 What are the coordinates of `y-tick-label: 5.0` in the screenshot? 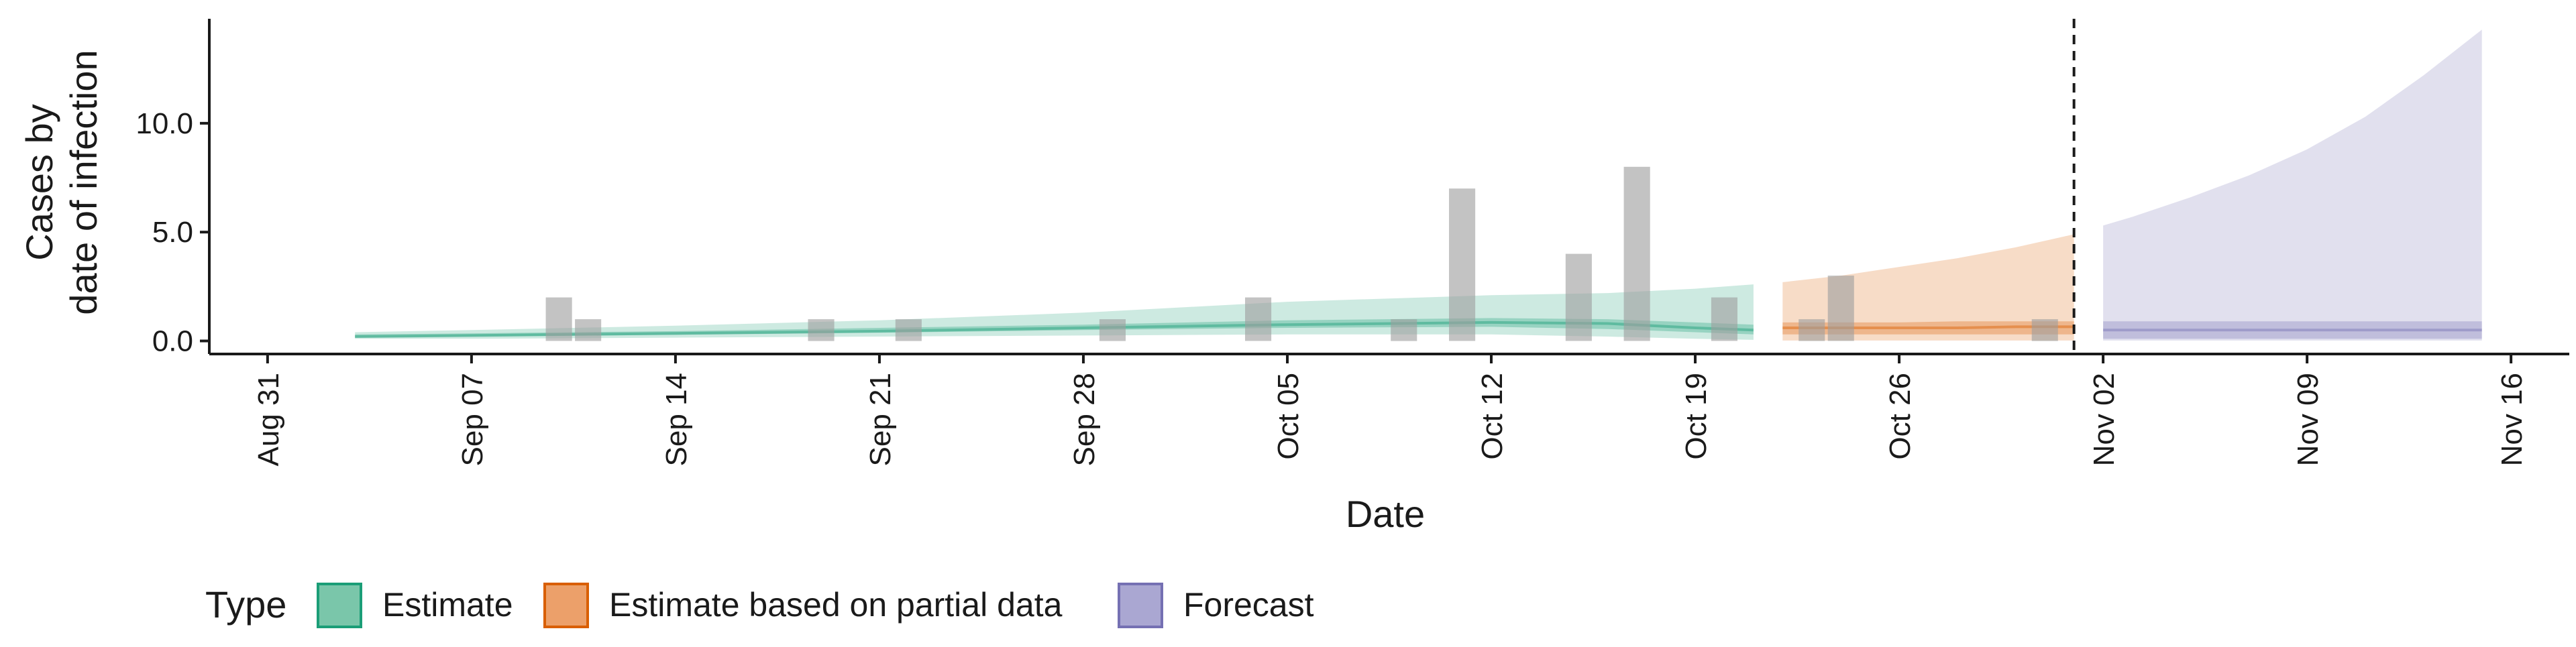 It's located at (172, 232).